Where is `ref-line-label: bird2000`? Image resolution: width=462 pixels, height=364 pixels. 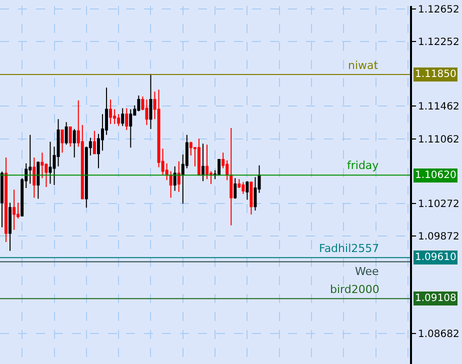 ref-line-label: bird2000 is located at coordinates (355, 289).